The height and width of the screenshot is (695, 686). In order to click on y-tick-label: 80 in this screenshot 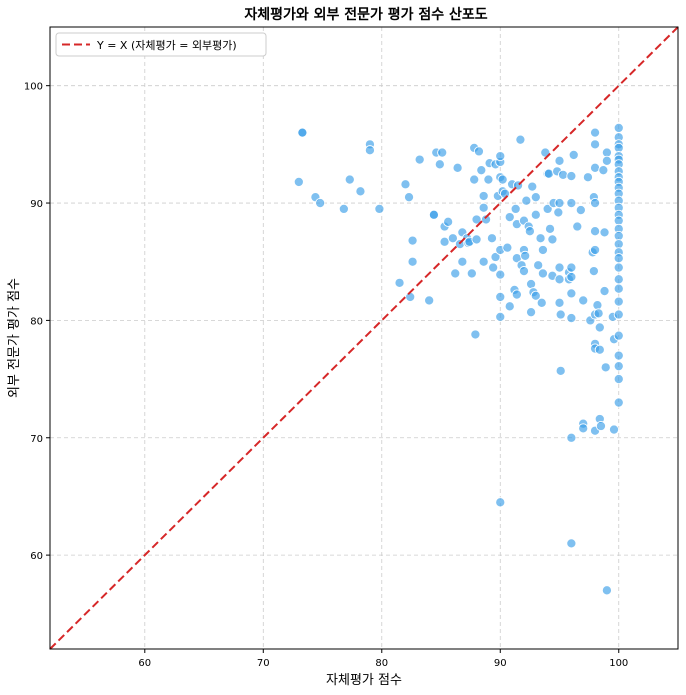, I will do `click(36, 321)`.